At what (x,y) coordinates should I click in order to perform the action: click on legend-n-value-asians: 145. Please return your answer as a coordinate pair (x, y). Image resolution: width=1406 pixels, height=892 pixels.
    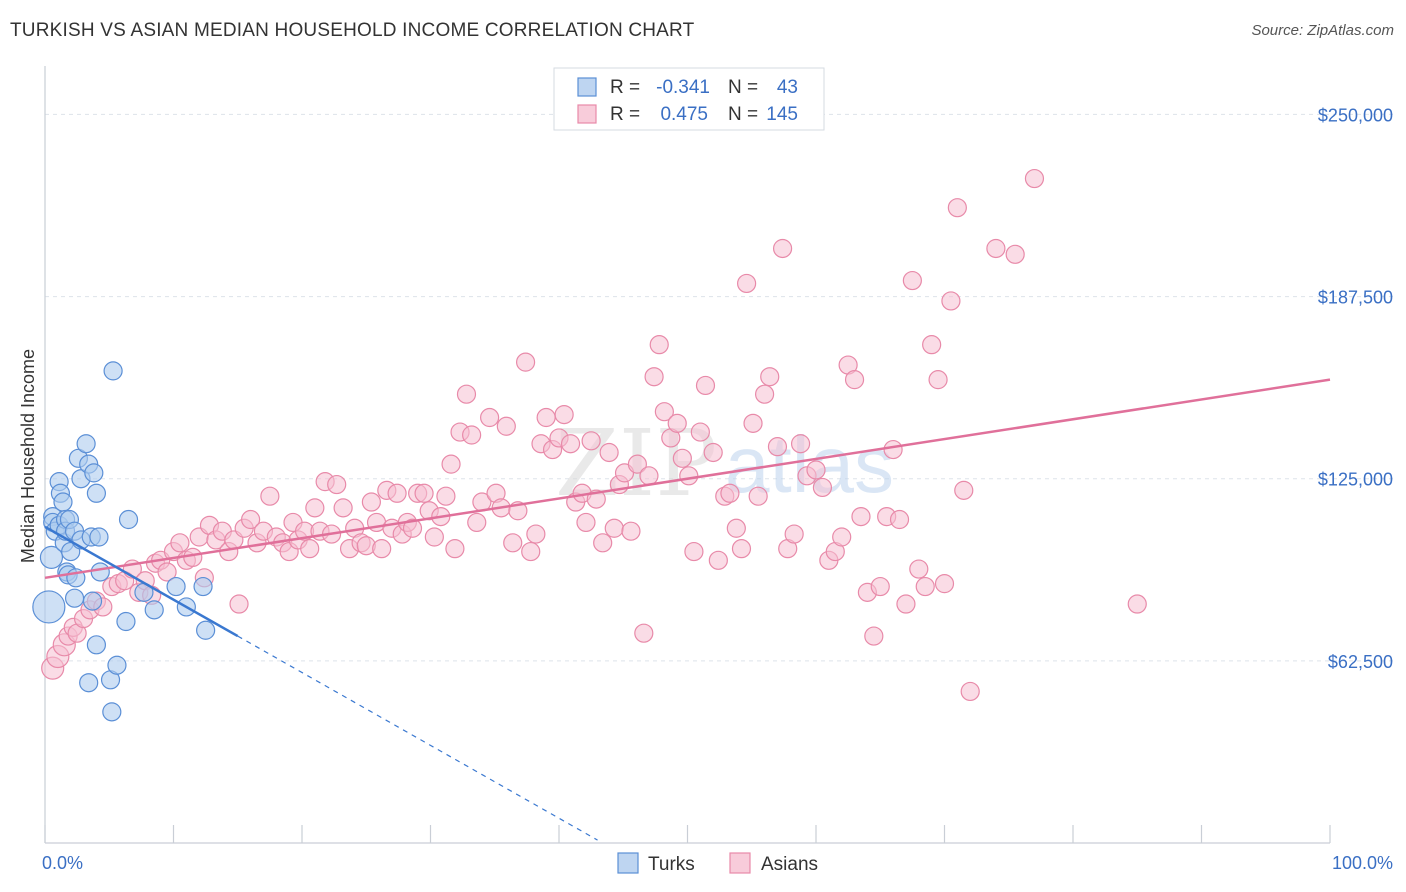
    Looking at the image, I should click on (782, 114).